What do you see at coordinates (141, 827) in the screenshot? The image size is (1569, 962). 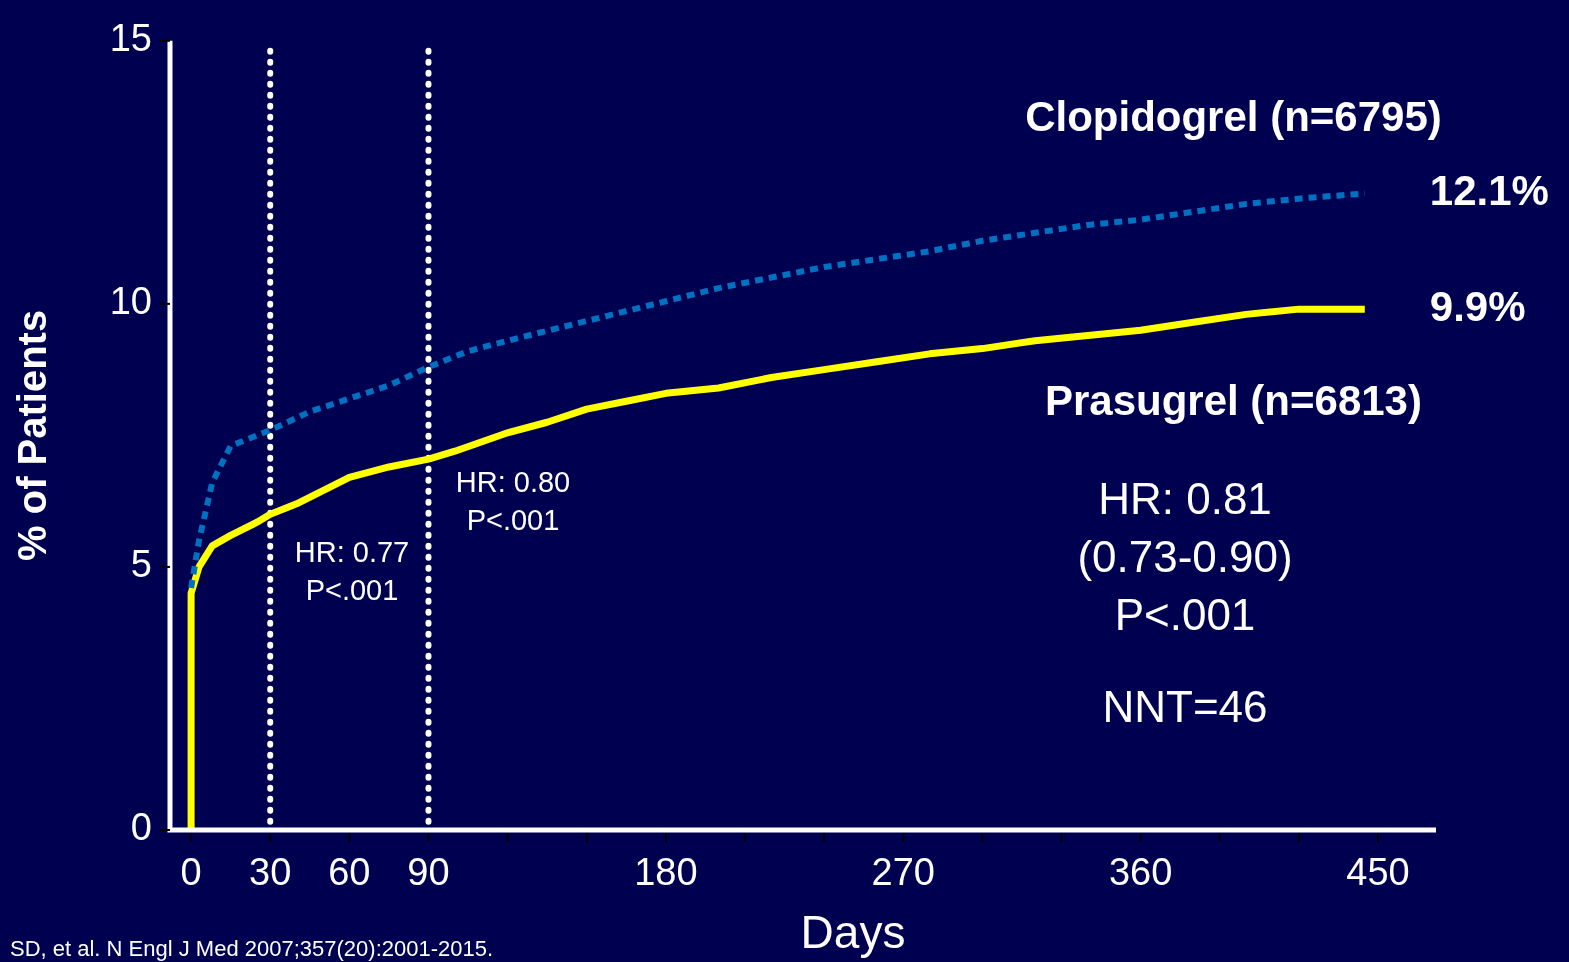 I see `y-tick-label: 0` at bounding box center [141, 827].